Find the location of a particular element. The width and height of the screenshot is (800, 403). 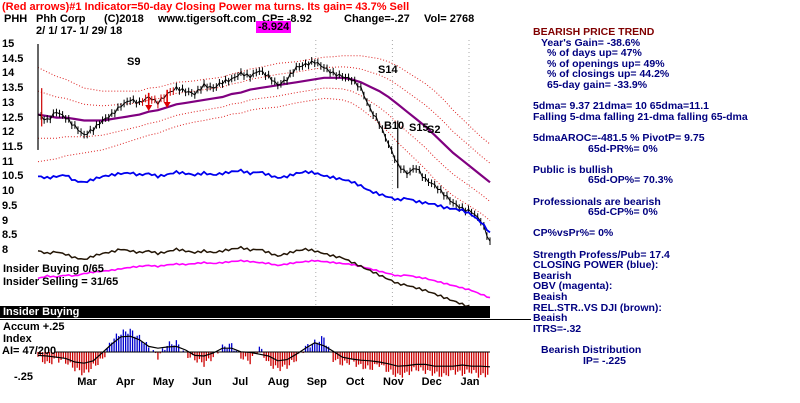

panel-line: 5dma= 9.37 21dma= 10 65dma=11.1 is located at coordinates (621, 106).